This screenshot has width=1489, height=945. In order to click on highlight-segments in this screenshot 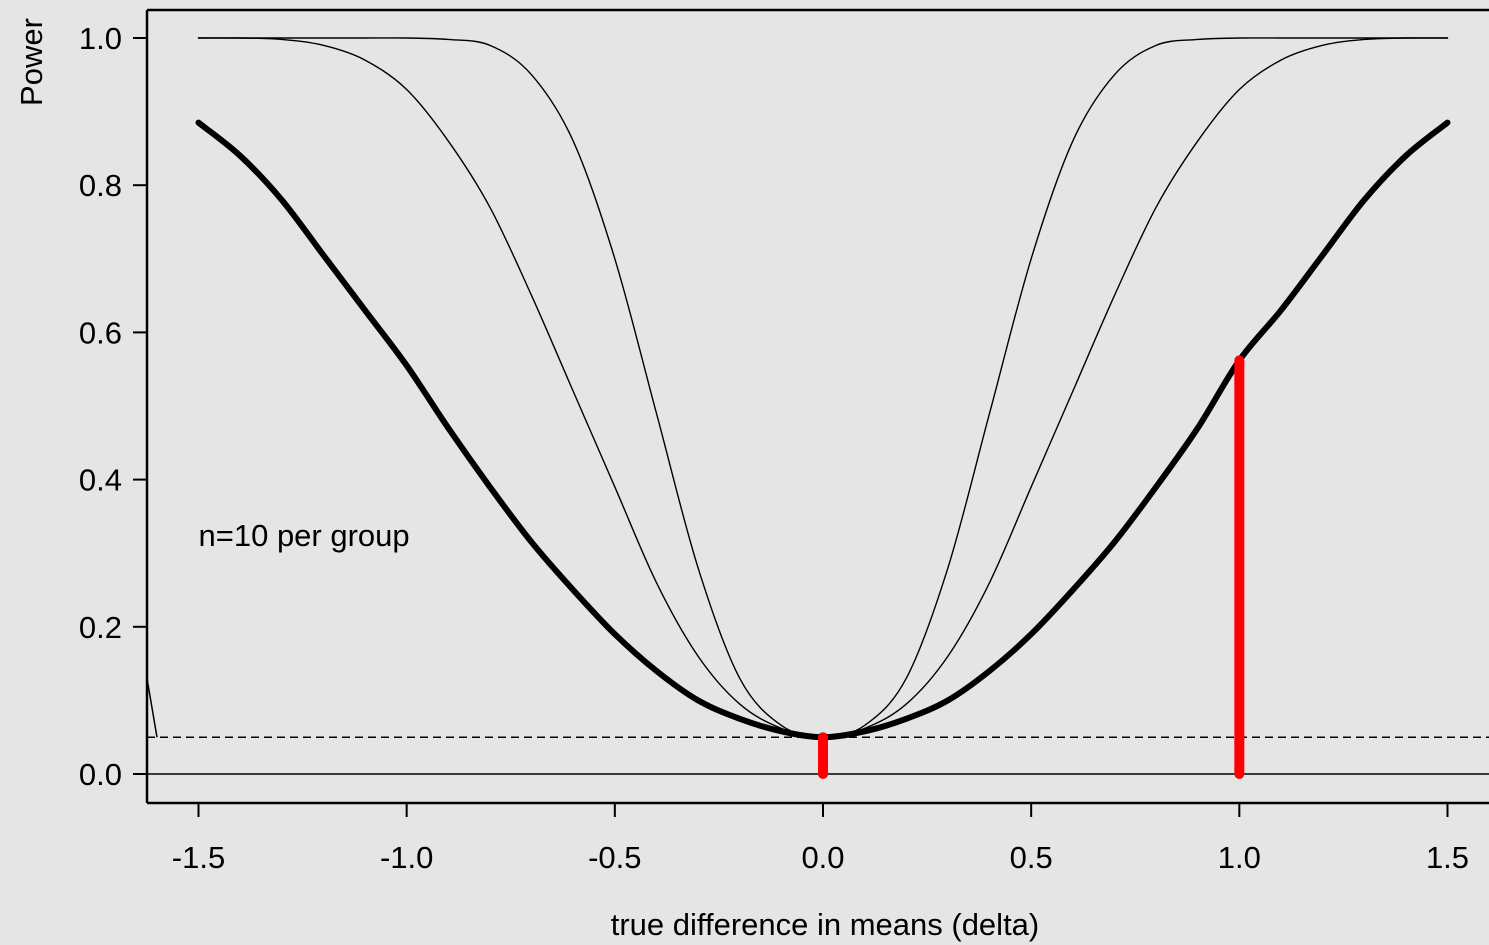, I will do `click(1031, 567)`.